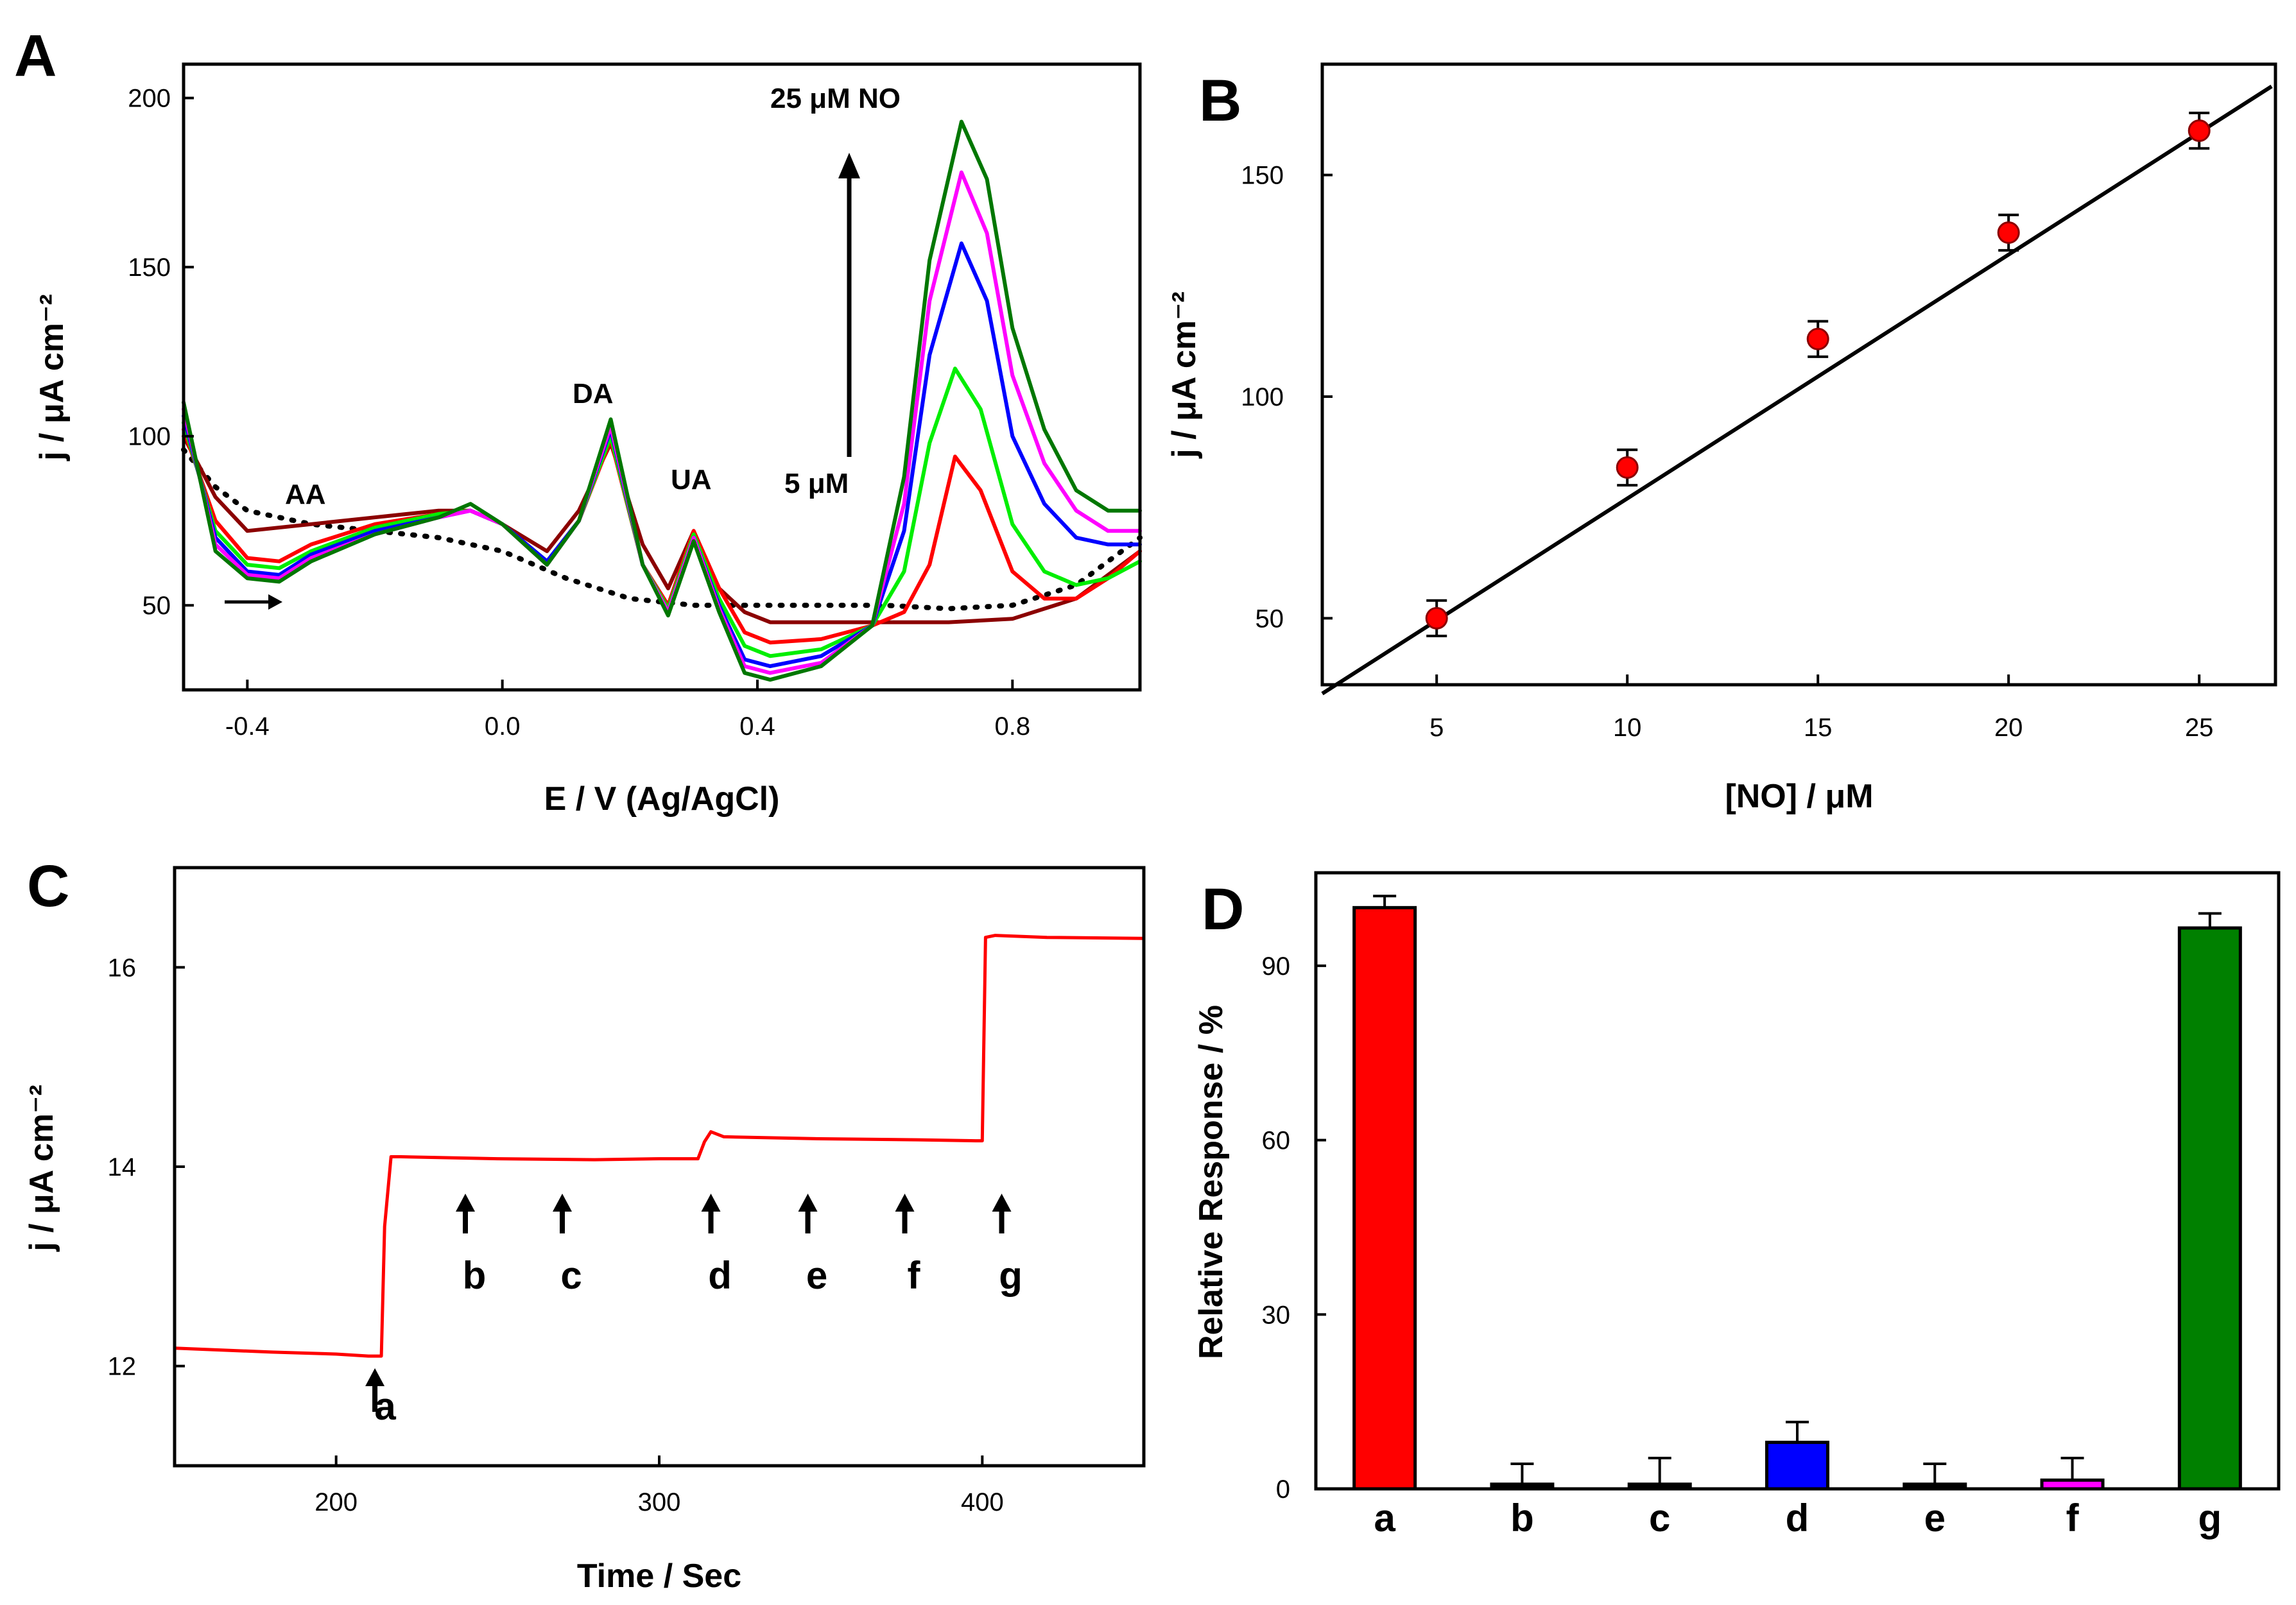  Describe the element at coordinates (1283, 1489) in the screenshot. I see `panel-d-ytick-label: 0` at that location.